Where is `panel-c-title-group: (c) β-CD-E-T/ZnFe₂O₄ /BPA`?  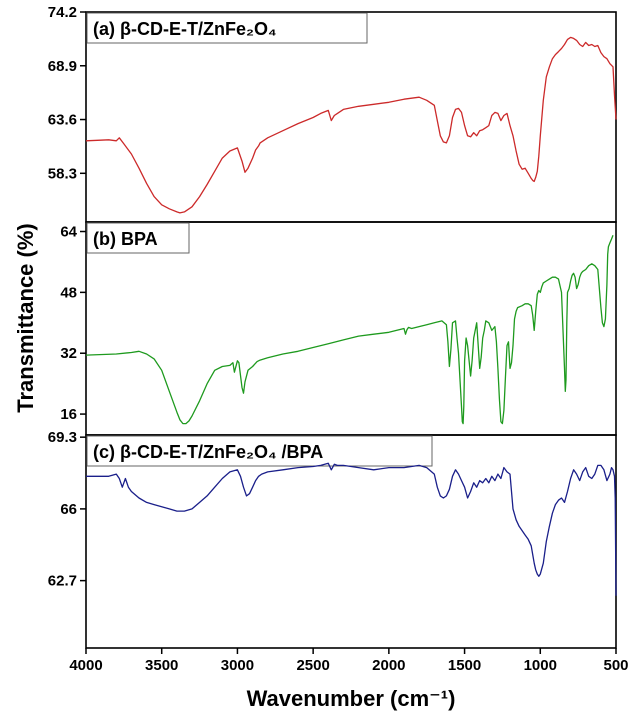 panel-c-title-group: (c) β-CD-E-T/ZnFe₂O₄ /BPA is located at coordinates (259, 451).